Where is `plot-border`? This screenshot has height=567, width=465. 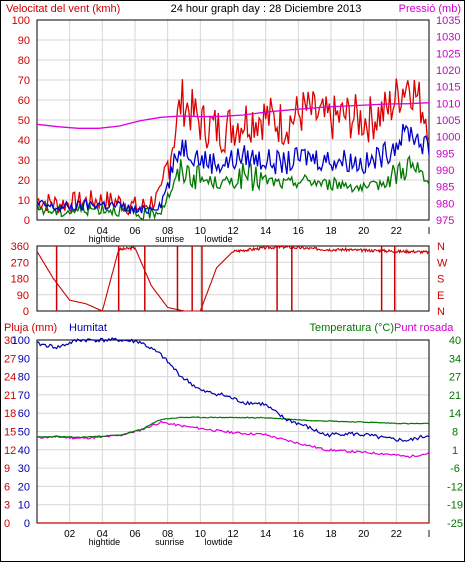
plot-border is located at coordinates (233, 278).